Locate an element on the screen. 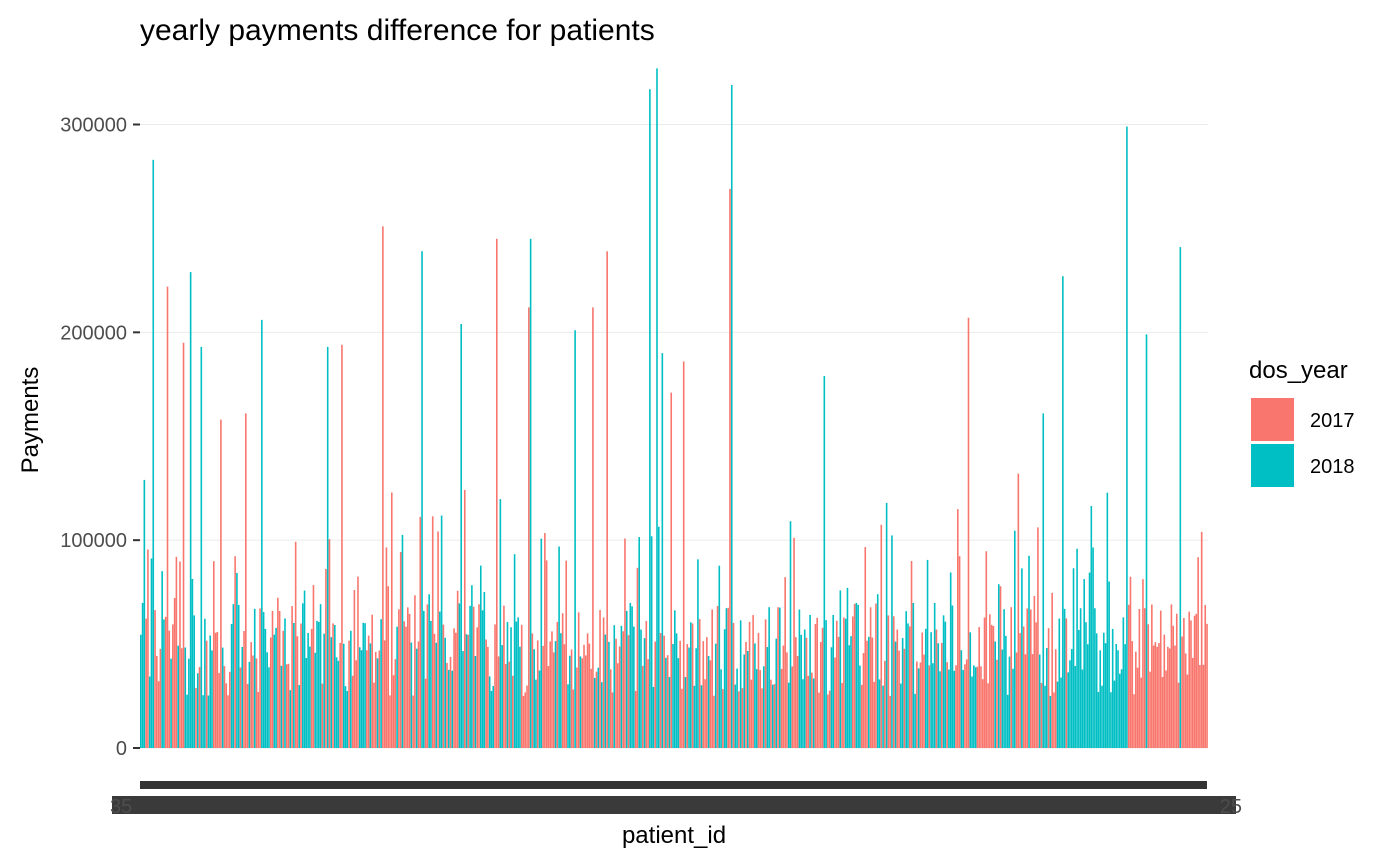  legend-label-2018: 2018 is located at coordinates (1332, 467).